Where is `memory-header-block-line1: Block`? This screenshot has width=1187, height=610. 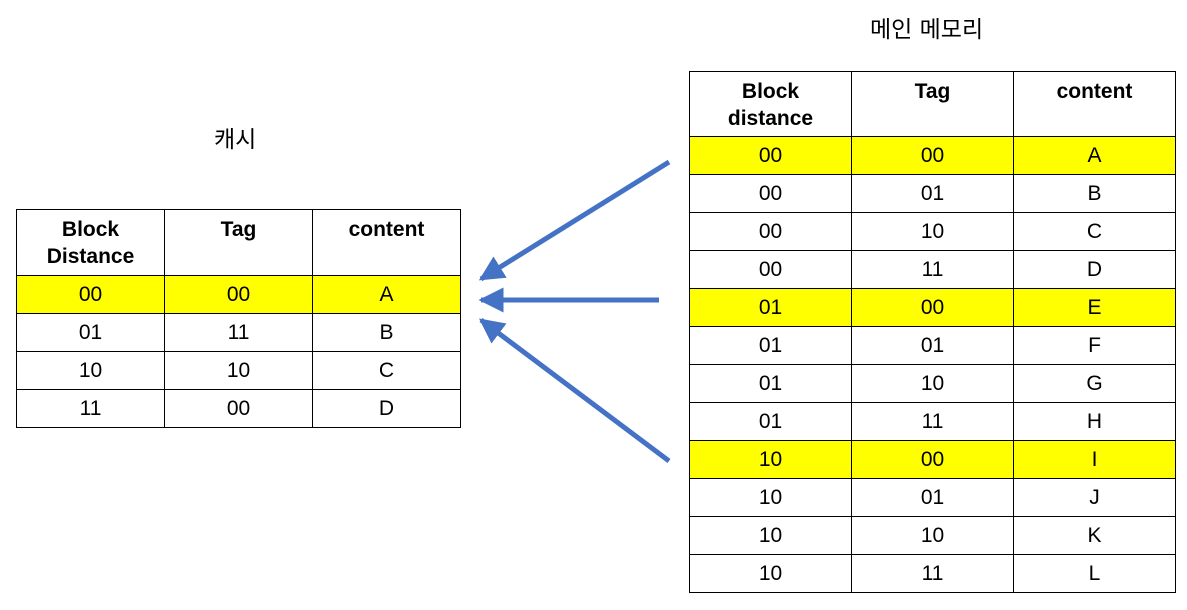 memory-header-block-line1: Block is located at coordinates (770, 91).